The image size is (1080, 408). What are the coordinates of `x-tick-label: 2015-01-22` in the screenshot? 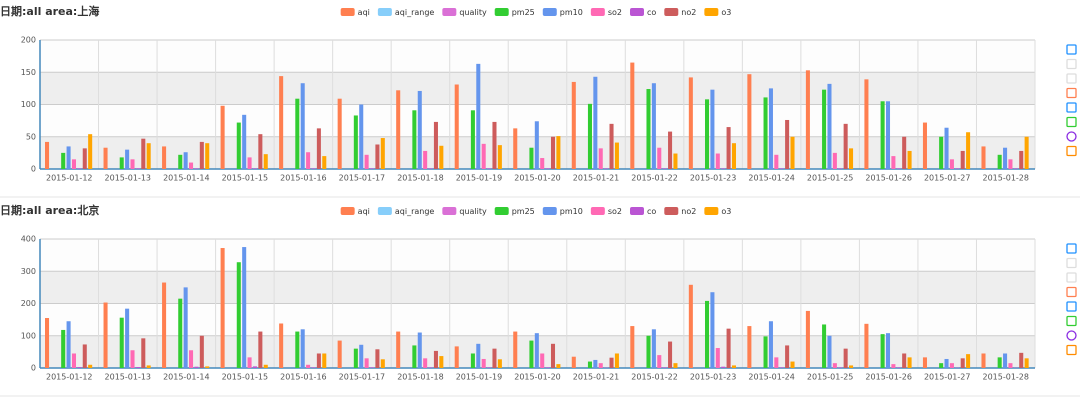 It's located at (654, 178).